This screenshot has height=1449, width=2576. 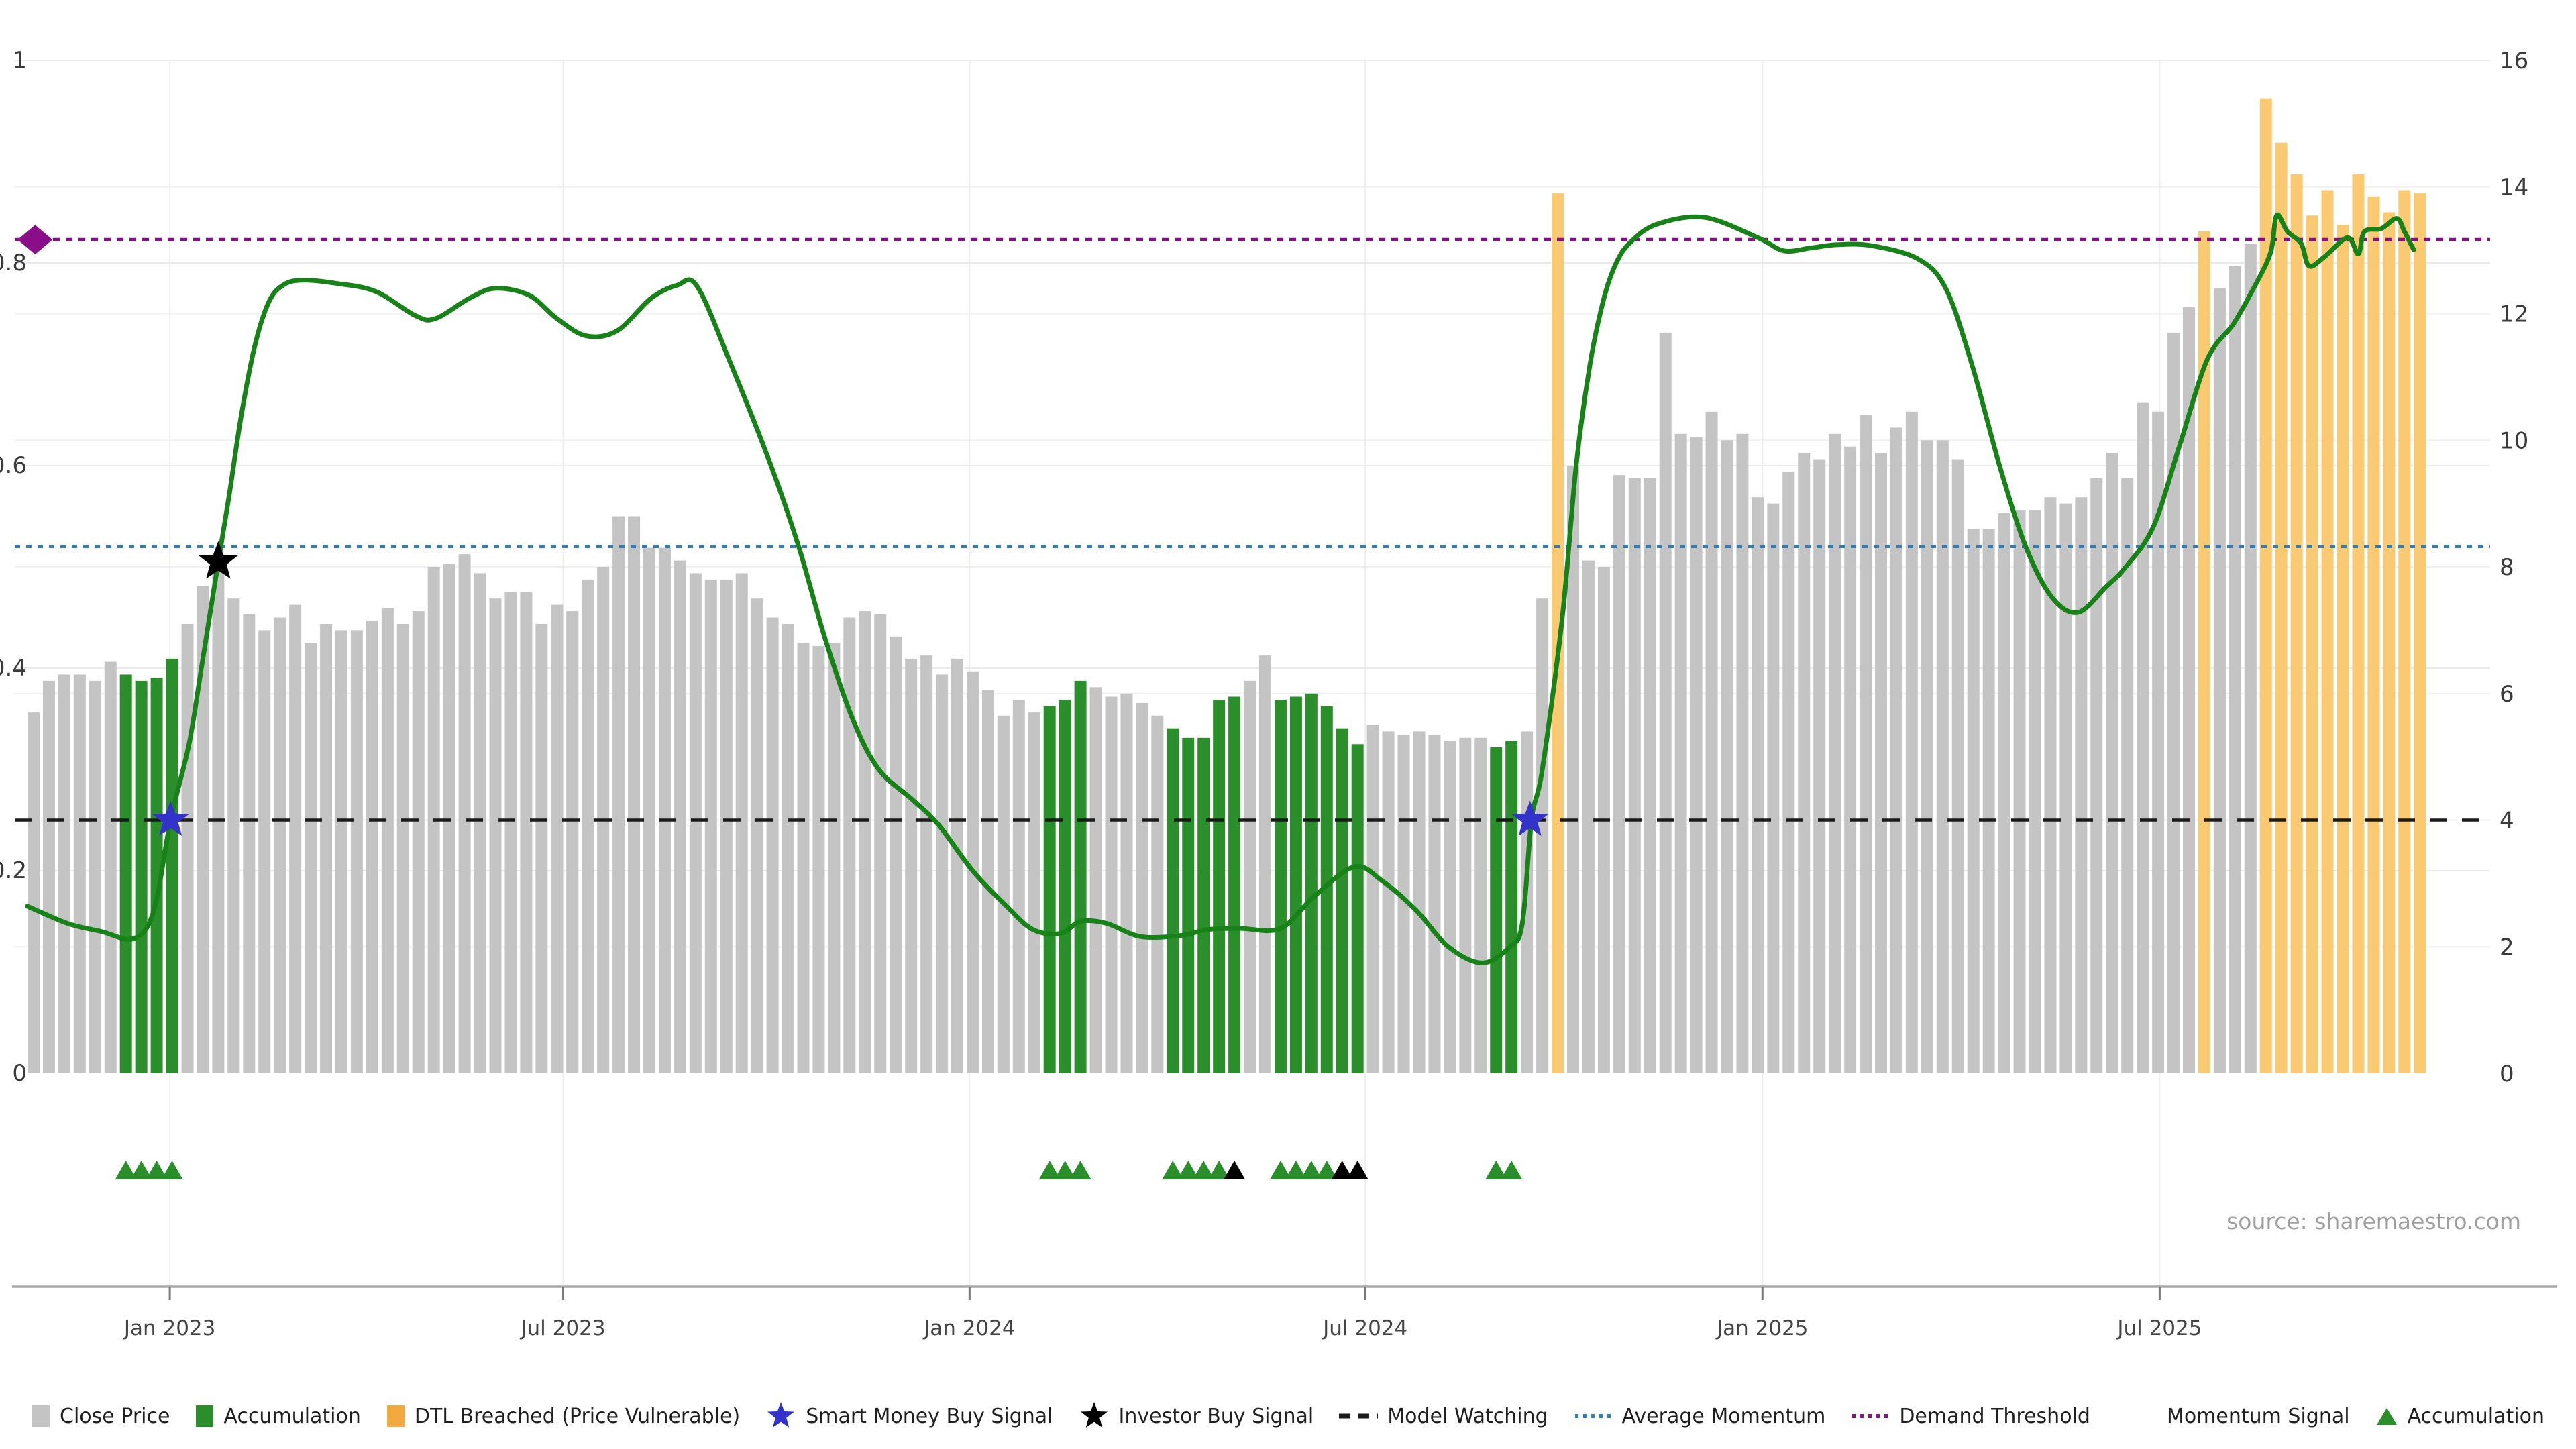 What do you see at coordinates (13, 263) in the screenshot?
I see `y-axis-left-tick-label: 0.8` at bounding box center [13, 263].